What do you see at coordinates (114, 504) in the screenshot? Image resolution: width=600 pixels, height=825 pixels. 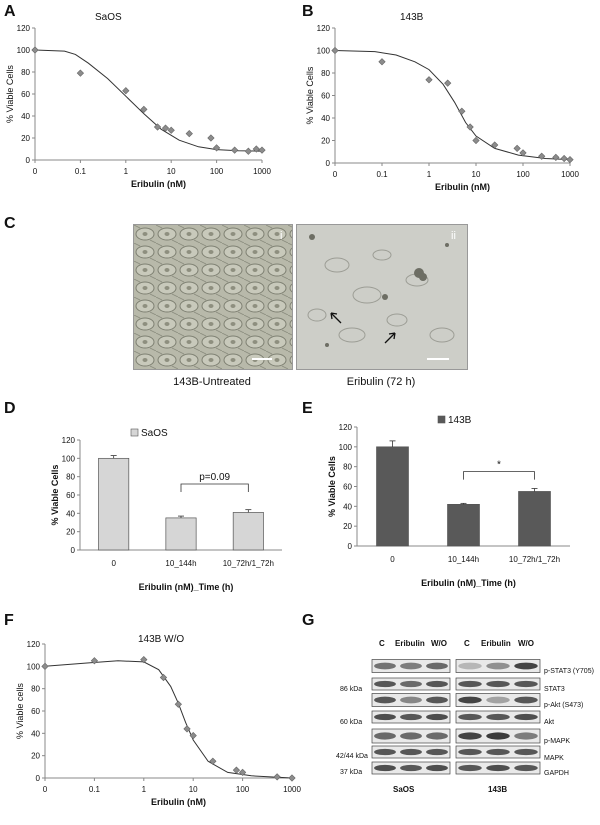 I see `chart-d-bar` at bounding box center [114, 504].